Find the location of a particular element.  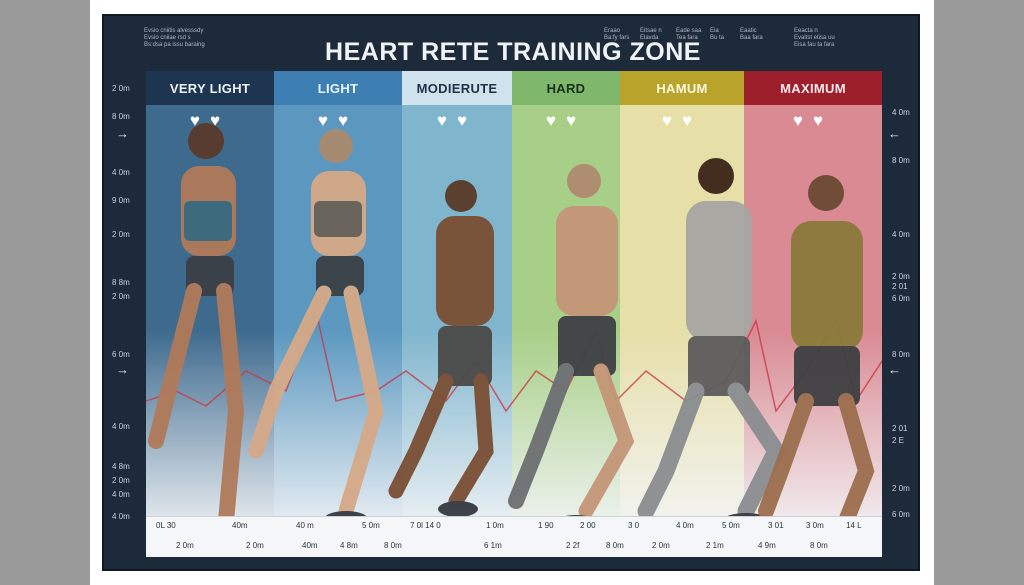

bottom-scale-label: 1 90 is located at coordinates (546, 525).